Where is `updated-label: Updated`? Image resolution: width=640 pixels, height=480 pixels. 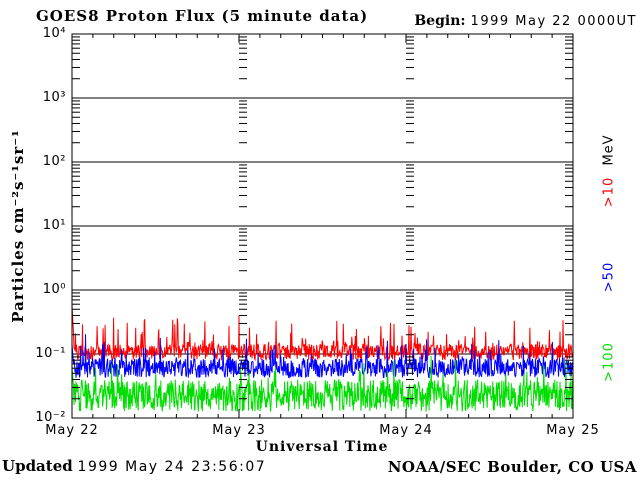 updated-label: Updated is located at coordinates (37, 466).